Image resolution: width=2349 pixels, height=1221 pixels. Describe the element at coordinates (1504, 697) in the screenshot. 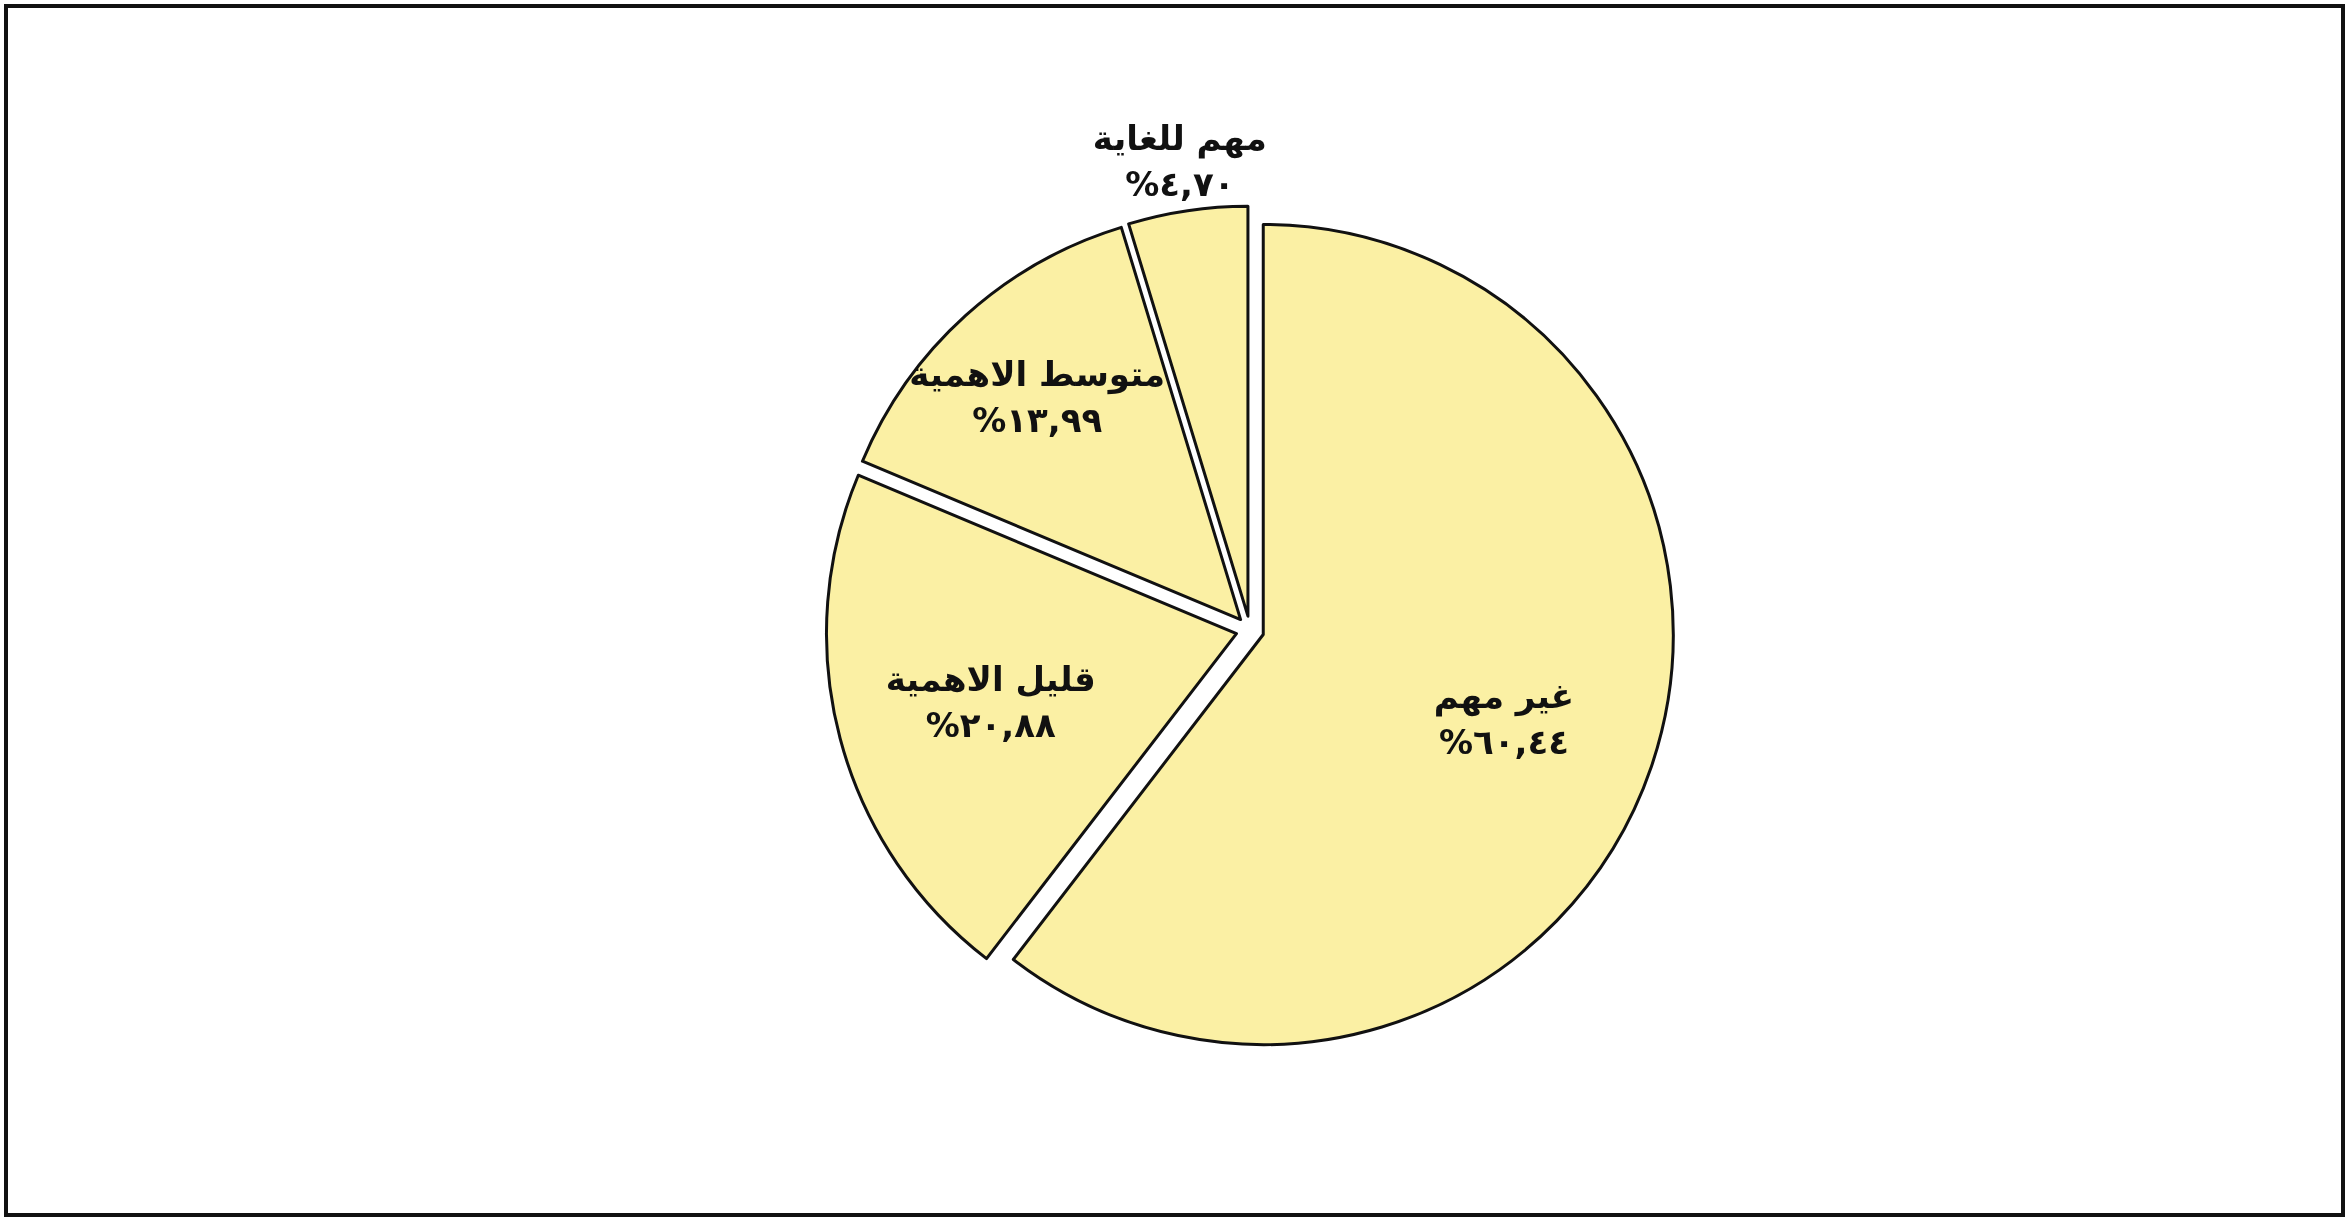

I see `slice-label: غير مهم` at that location.